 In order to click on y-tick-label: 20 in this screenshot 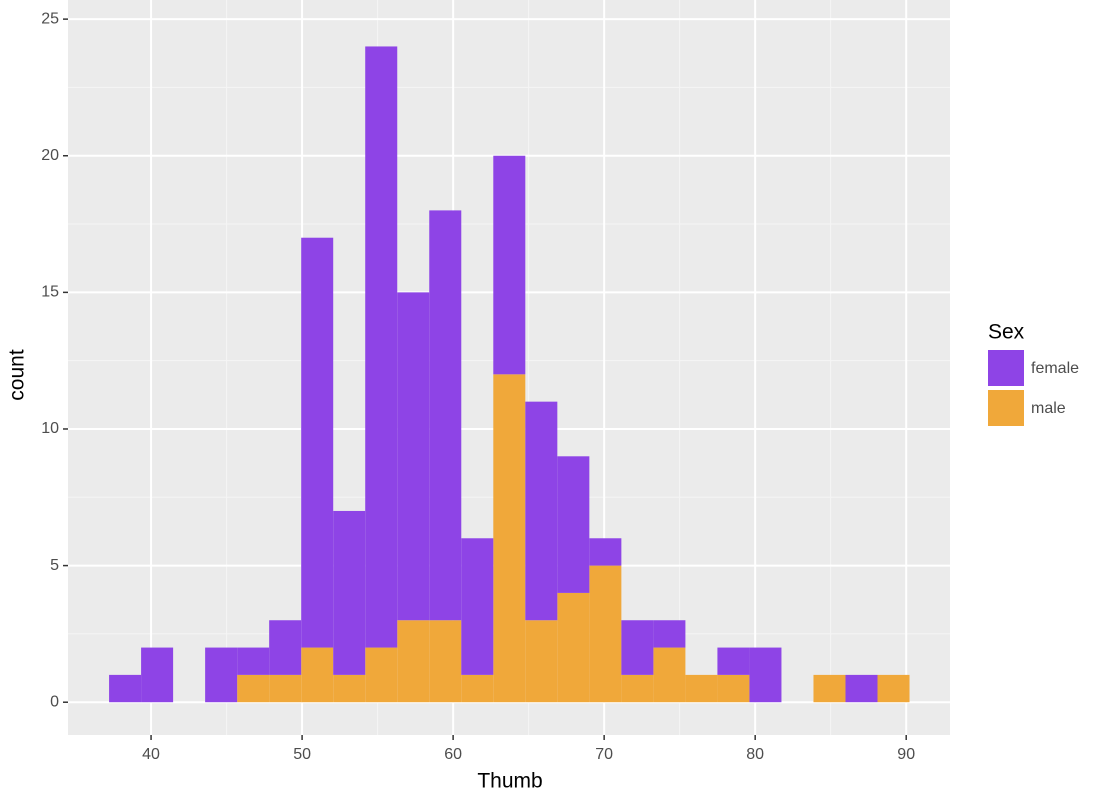, I will do `click(50, 155)`.